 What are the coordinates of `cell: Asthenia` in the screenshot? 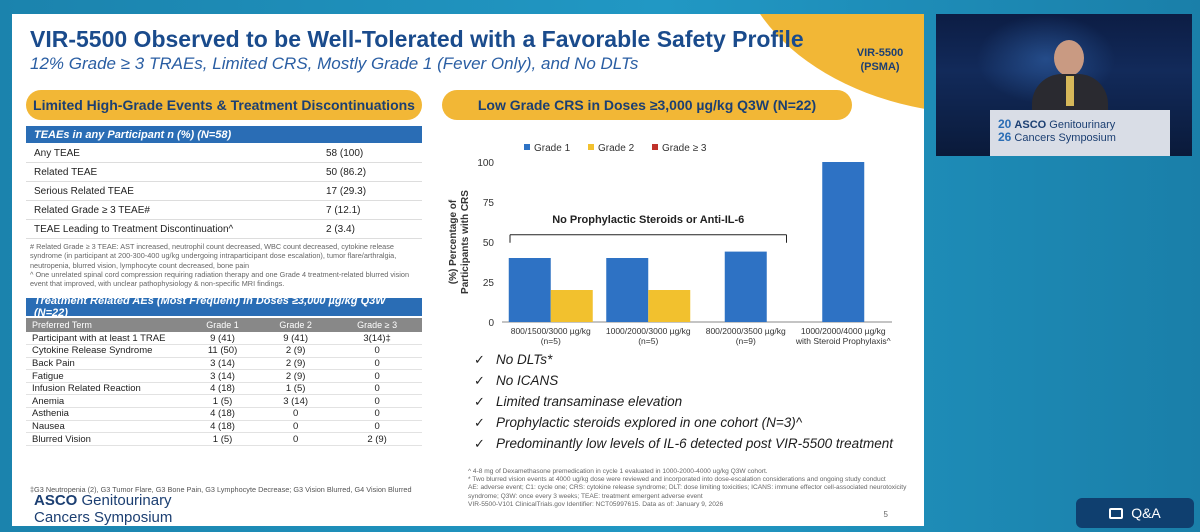 It's located at (106, 414).